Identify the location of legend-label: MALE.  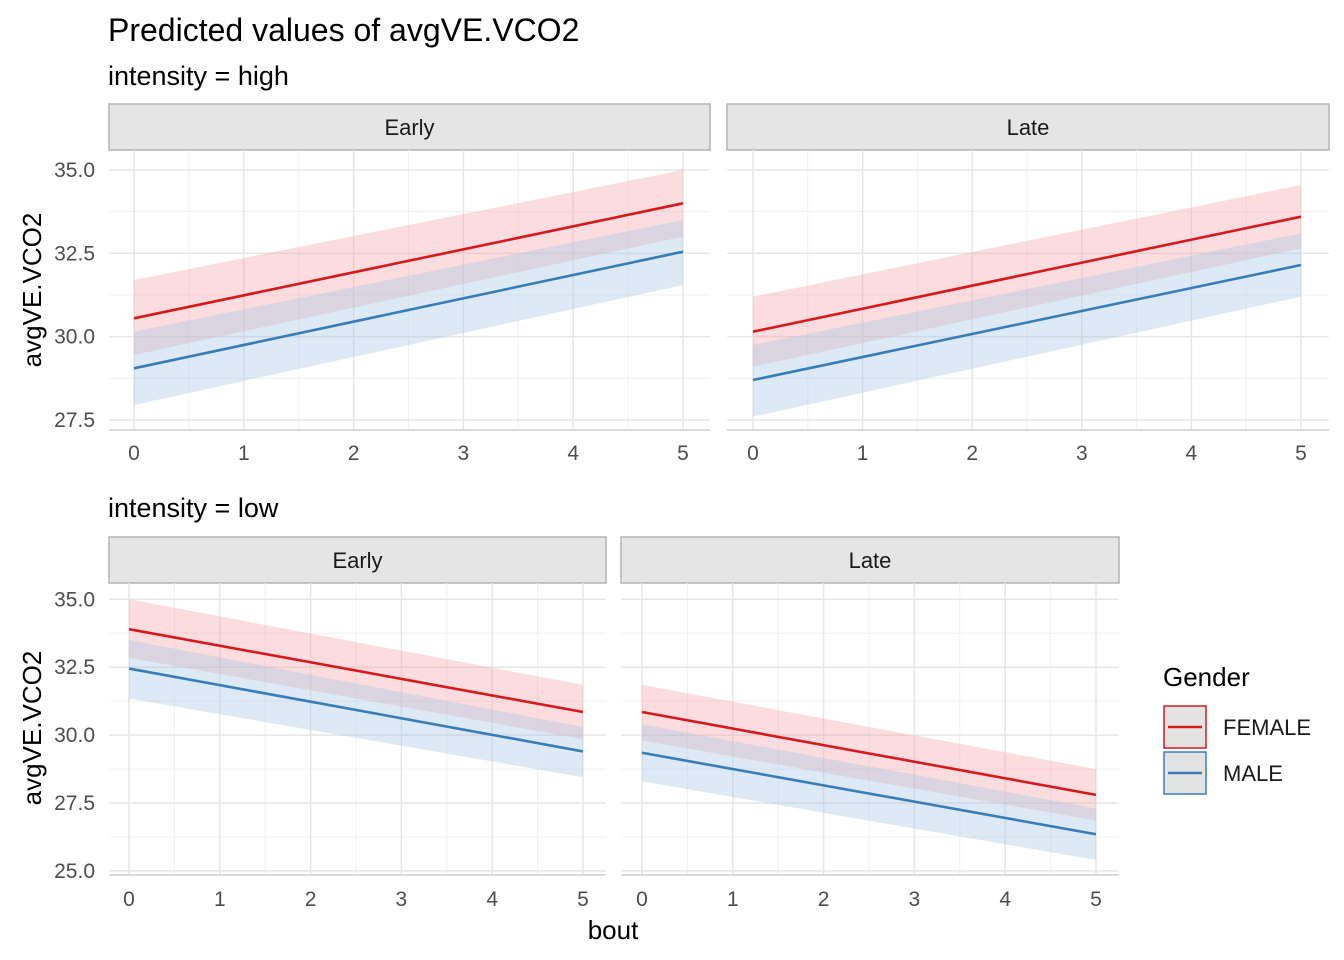
(1253, 773).